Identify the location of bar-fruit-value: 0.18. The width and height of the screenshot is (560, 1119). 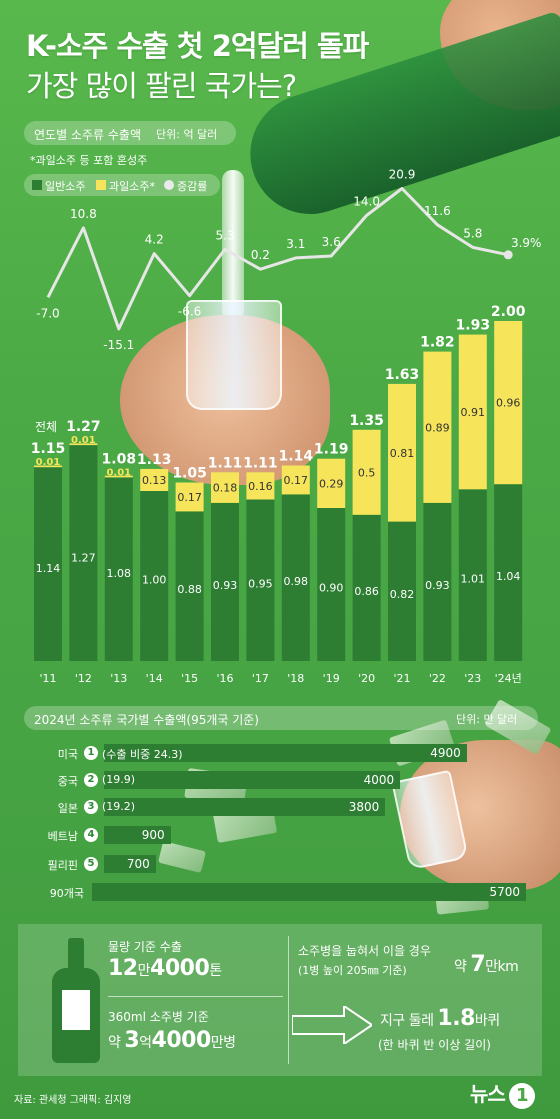
(225, 488).